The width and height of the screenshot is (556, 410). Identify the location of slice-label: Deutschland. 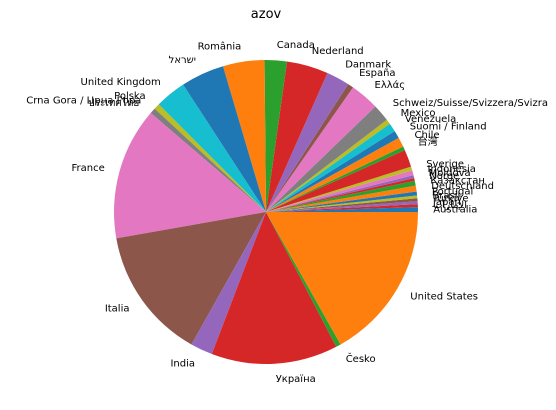
(462, 186).